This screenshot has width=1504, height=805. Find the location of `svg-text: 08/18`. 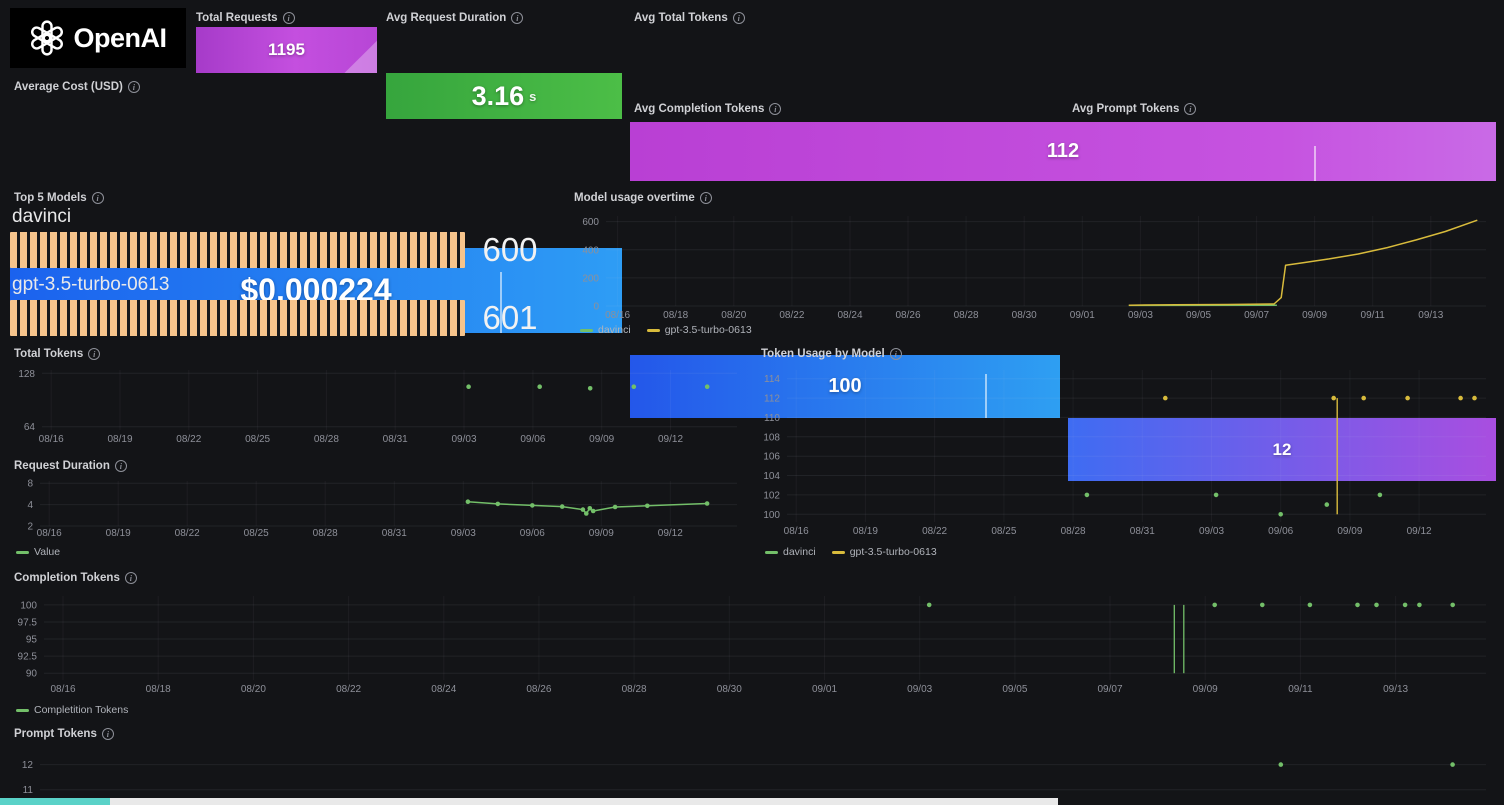

svg-text: 08/18 is located at coordinates (675, 315).